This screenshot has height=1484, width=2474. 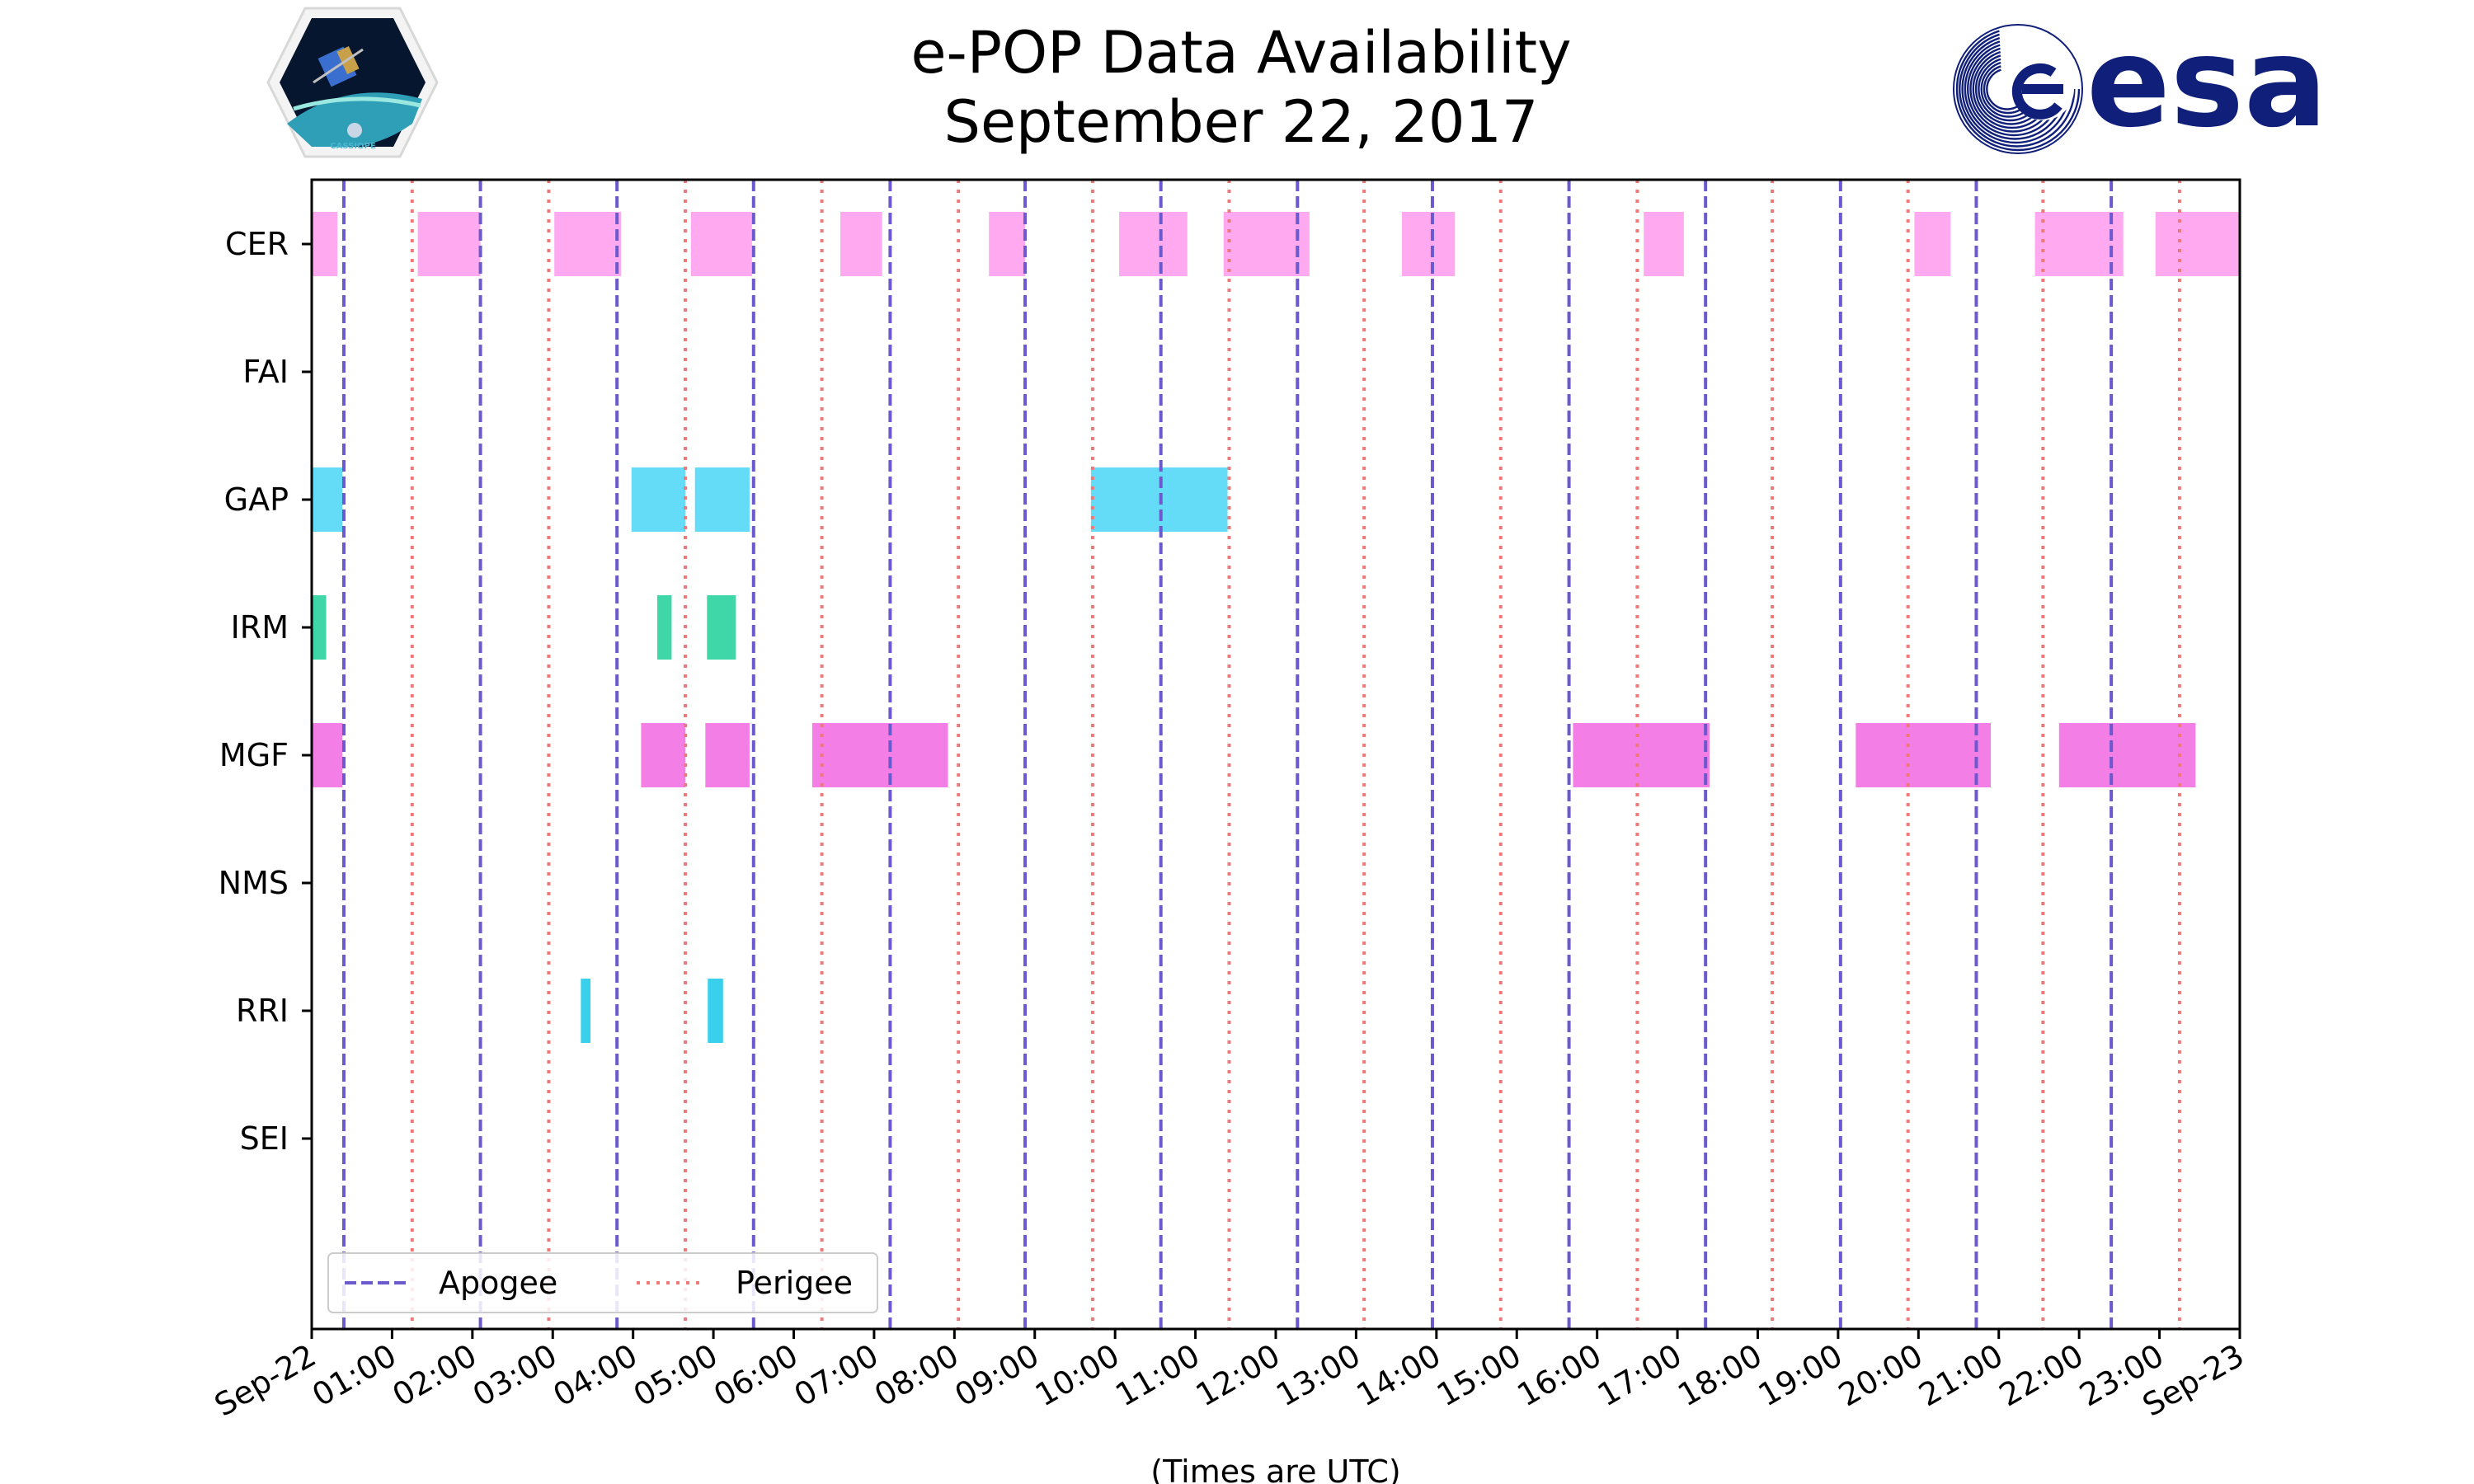 What do you see at coordinates (352, 82) in the screenshot?
I see `cassiope-mission-logo: CASSIOPE` at bounding box center [352, 82].